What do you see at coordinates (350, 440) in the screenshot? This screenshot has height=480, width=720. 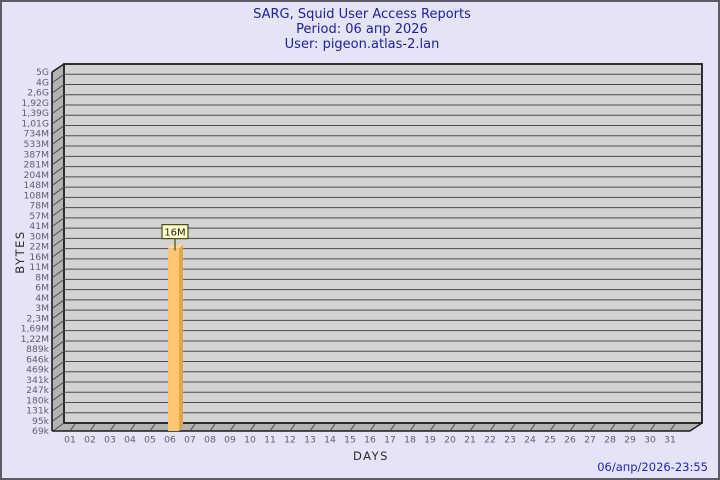 I see `x-axis-tick-label: 15` at bounding box center [350, 440].